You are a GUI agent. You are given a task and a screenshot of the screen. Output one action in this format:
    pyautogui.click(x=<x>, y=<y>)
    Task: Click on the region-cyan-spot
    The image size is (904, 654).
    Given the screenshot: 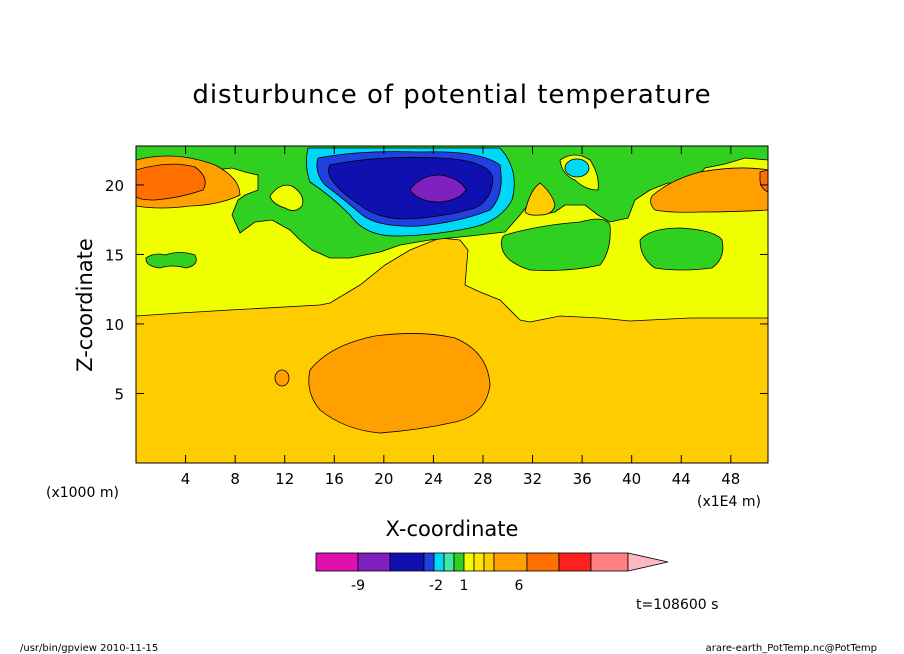 What is the action you would take?
    pyautogui.click(x=577, y=168)
    